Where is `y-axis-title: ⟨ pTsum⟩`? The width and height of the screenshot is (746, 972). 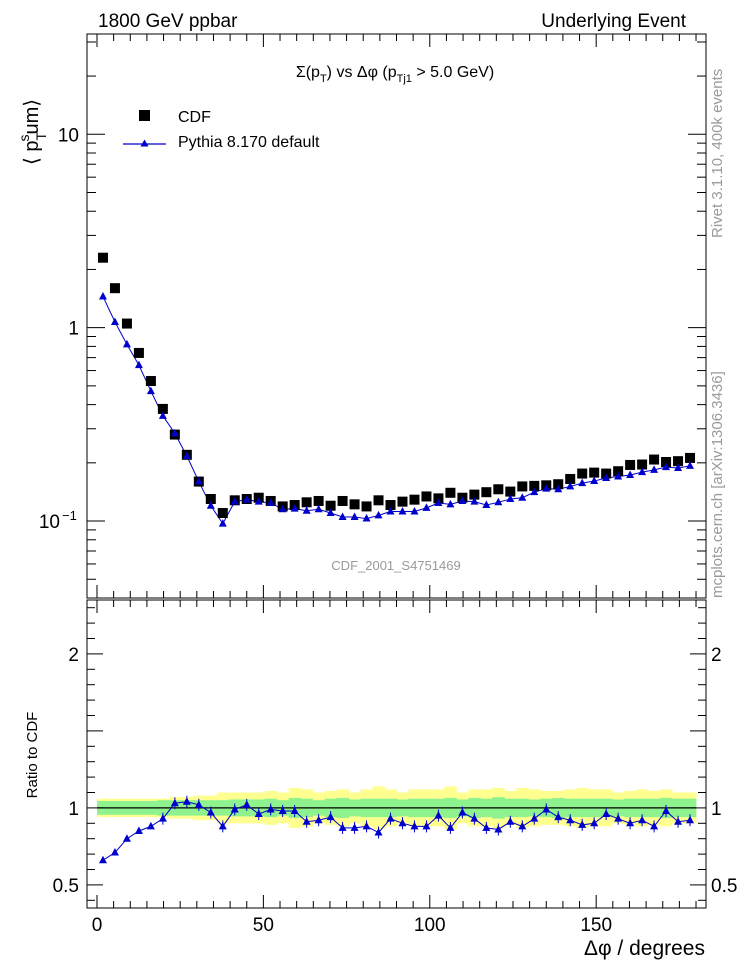 y-axis-title: ⟨ pTsum⟩ is located at coordinates (32, 132).